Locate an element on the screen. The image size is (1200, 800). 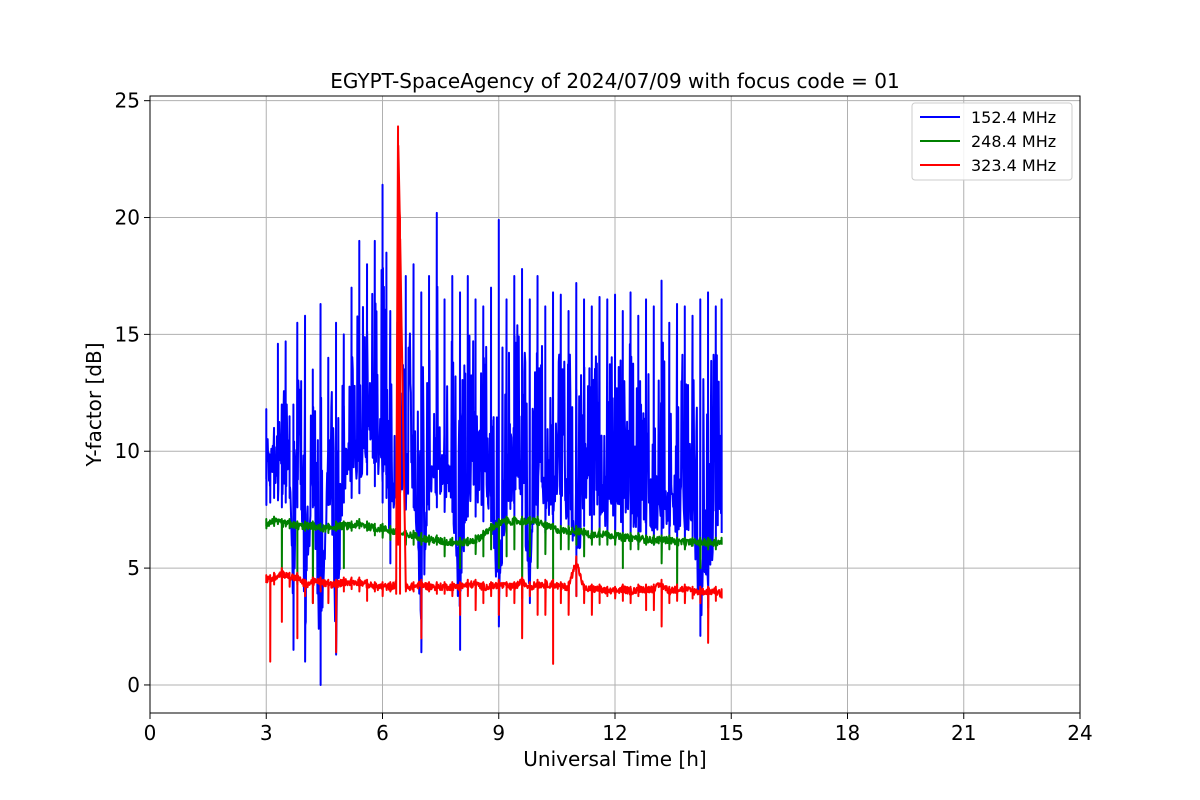
y-tick-label: 10 is located at coordinates (127, 451).